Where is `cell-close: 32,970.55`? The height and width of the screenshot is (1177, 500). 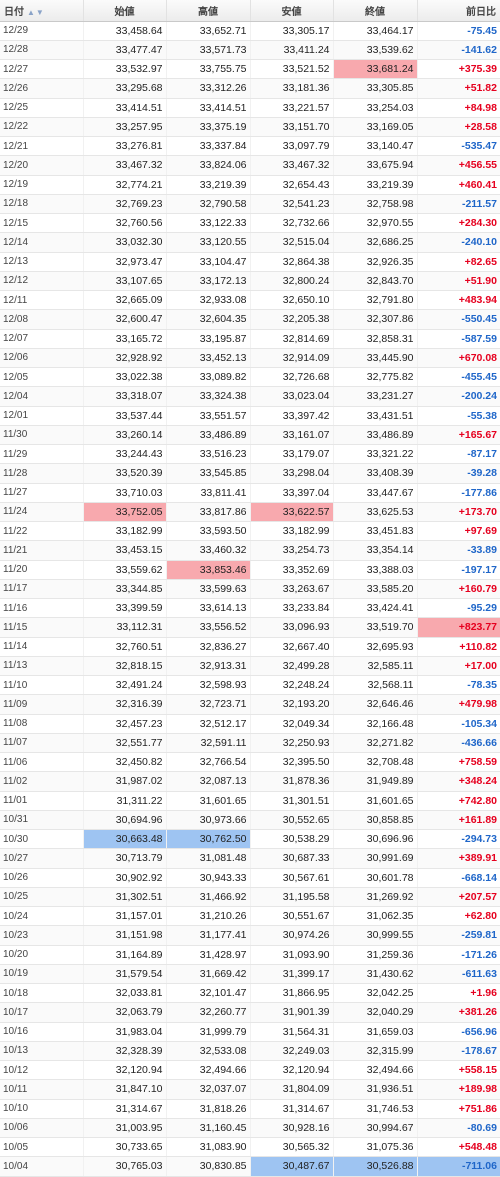 cell-close: 32,970.55 is located at coordinates (375, 223).